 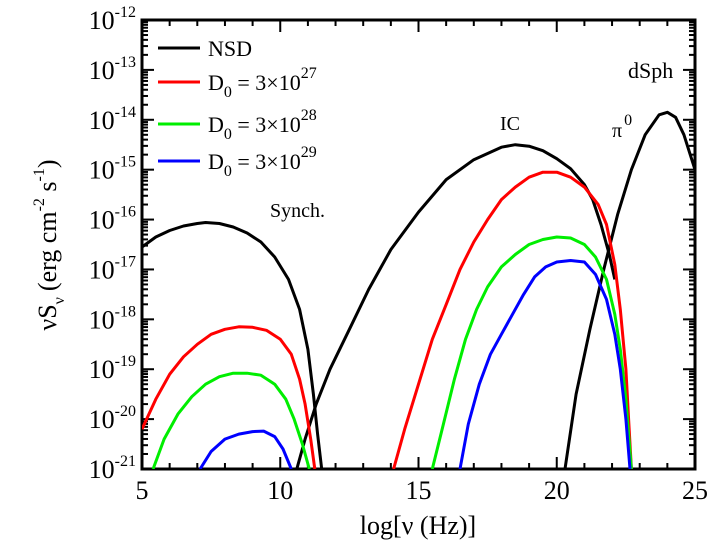 What do you see at coordinates (47, 251) in the screenshot?
I see `y-axis-unit: (erg cm` at bounding box center [47, 251].